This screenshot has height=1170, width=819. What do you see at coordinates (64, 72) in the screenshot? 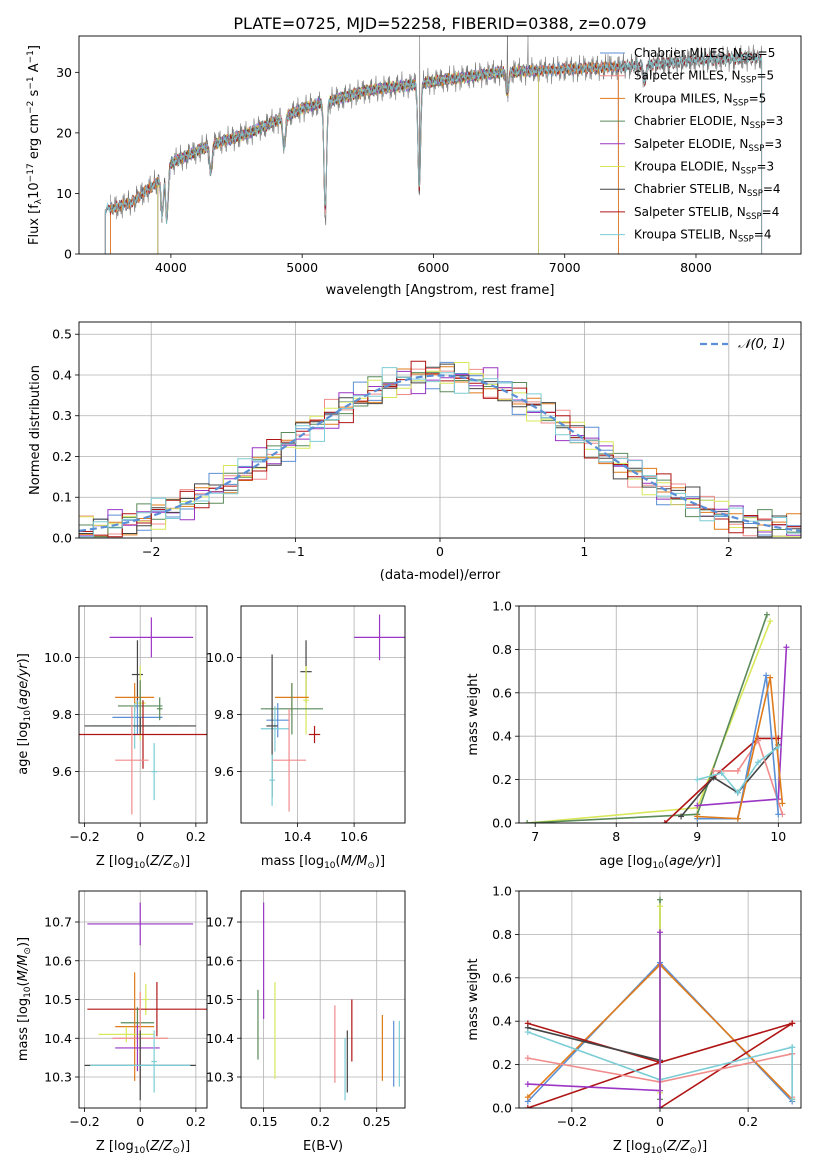
I see `y-tick-label: 30` at bounding box center [64, 72].